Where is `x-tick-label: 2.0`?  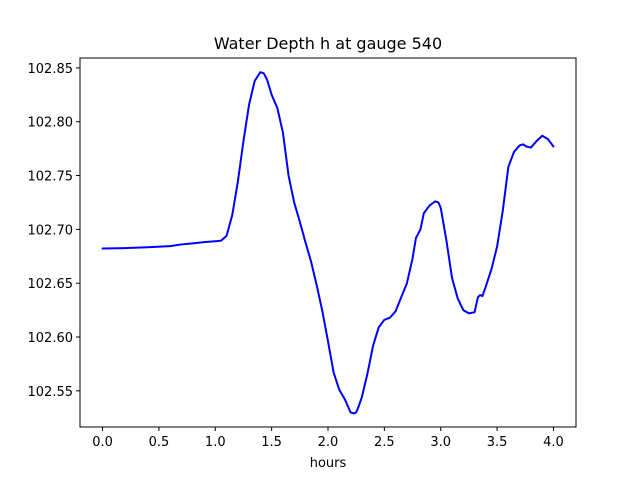 x-tick-label: 2.0 is located at coordinates (328, 442).